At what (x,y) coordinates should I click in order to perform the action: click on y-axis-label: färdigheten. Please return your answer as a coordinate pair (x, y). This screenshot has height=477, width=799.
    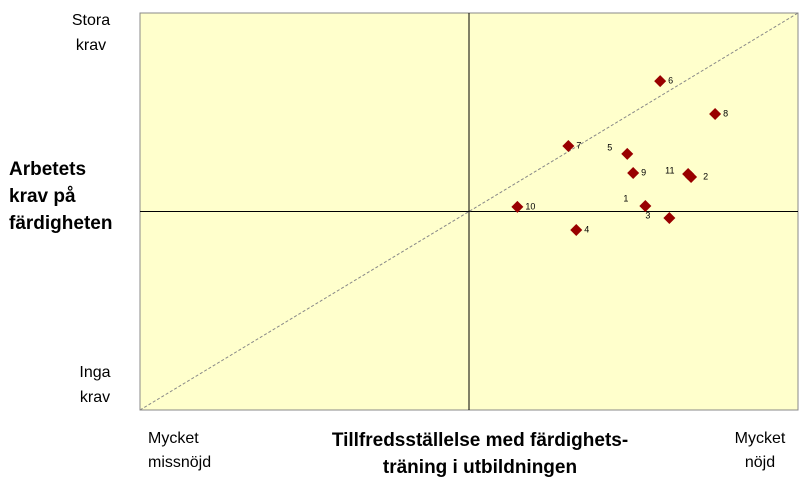
    Looking at the image, I should click on (60, 223).